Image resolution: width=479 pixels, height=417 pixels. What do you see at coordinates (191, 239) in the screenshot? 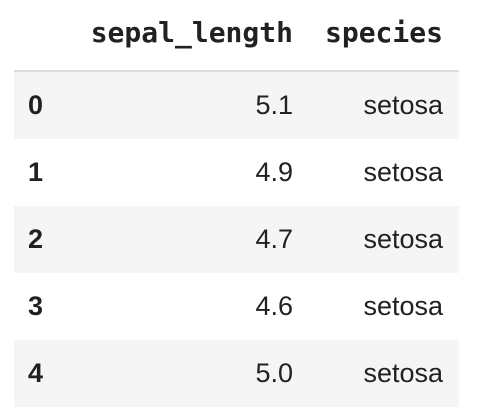
I see `table-cell: 4.7` at bounding box center [191, 239].